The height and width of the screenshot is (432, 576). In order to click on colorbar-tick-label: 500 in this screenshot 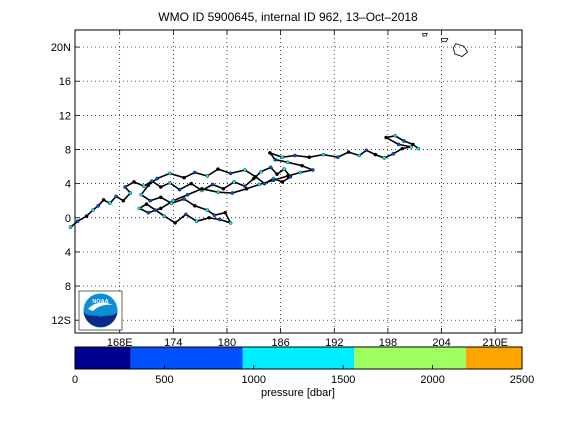, I will do `click(164, 380)`.